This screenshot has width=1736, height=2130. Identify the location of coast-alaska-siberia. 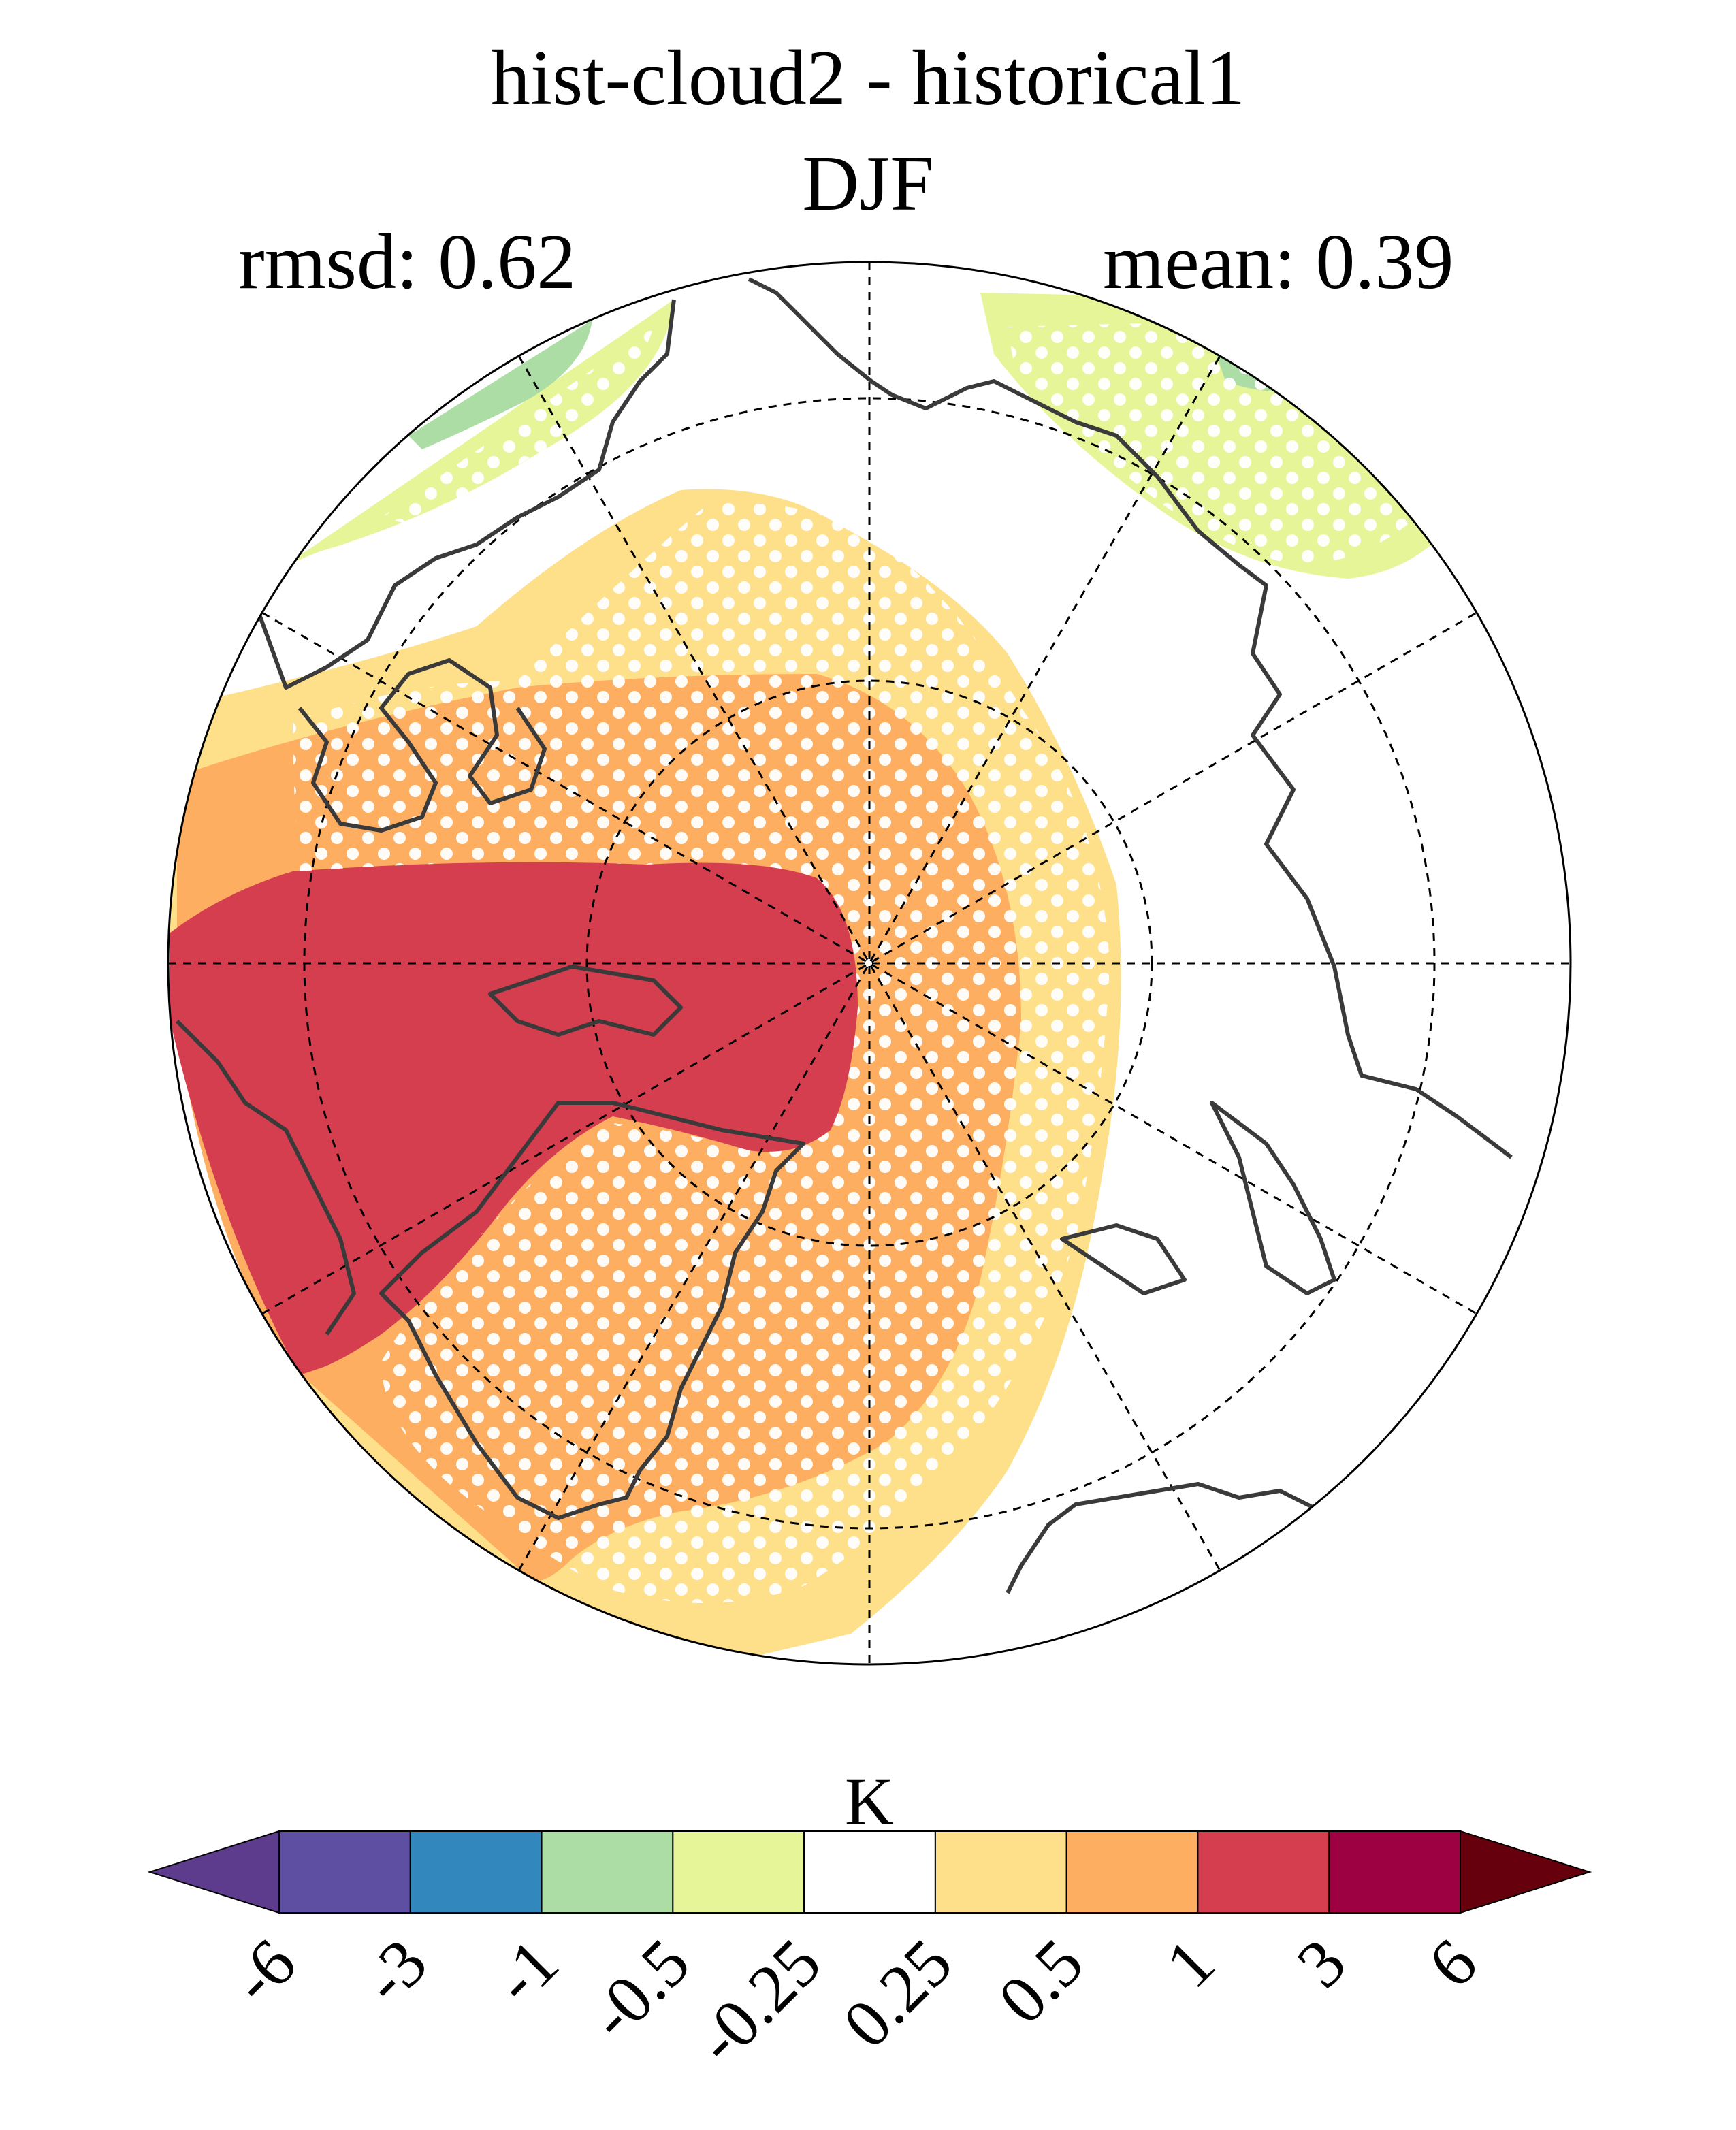
(466, 494).